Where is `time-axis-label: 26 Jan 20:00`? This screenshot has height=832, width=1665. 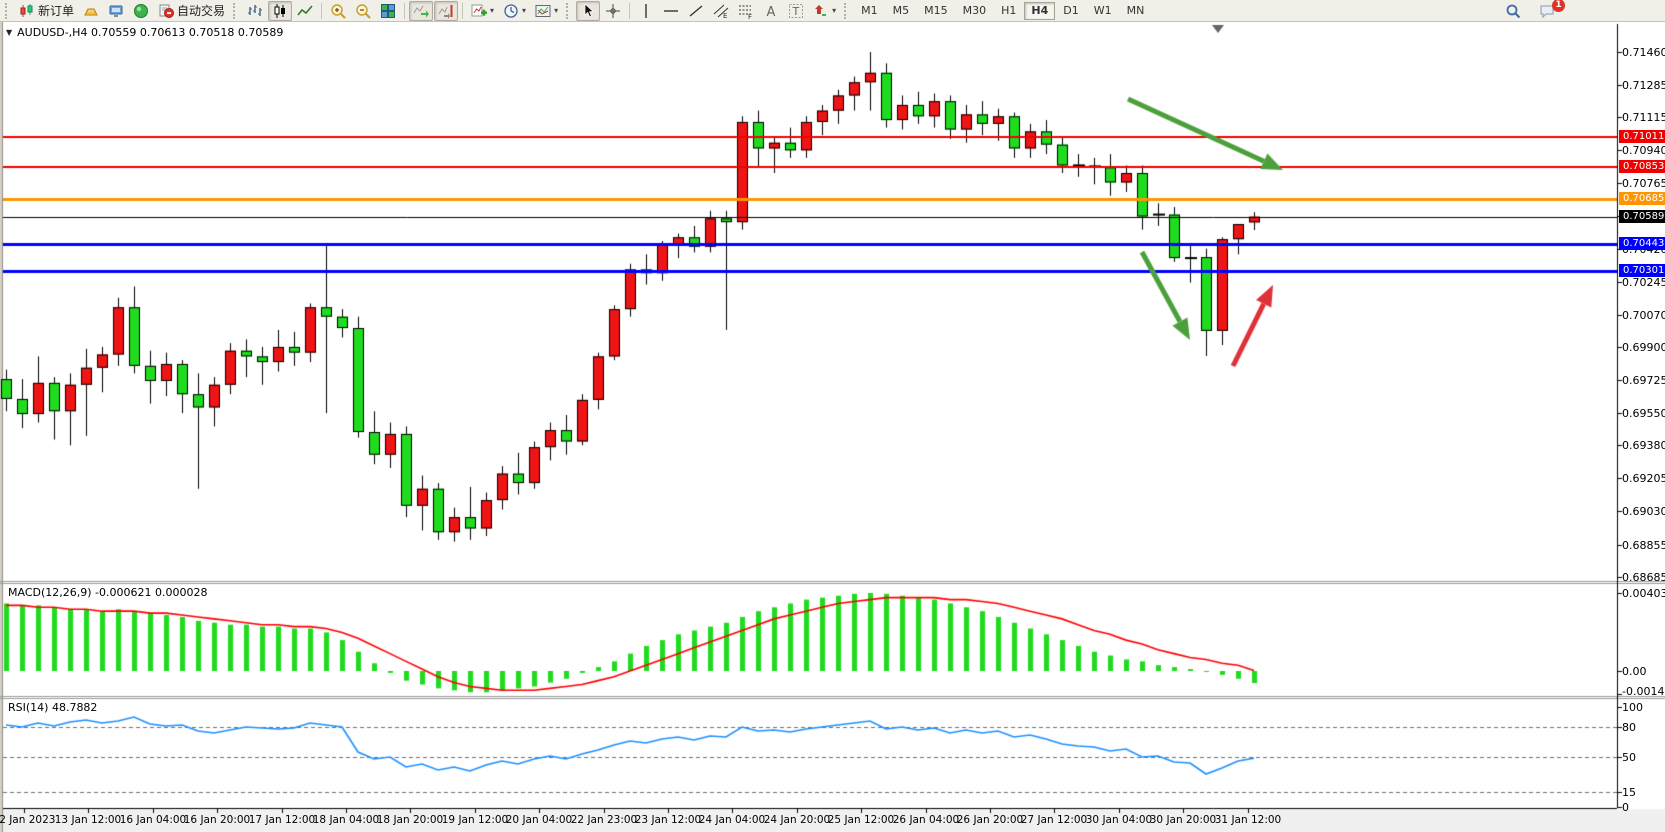
time-axis-label: 26 Jan 20:00 is located at coordinates (990, 820).